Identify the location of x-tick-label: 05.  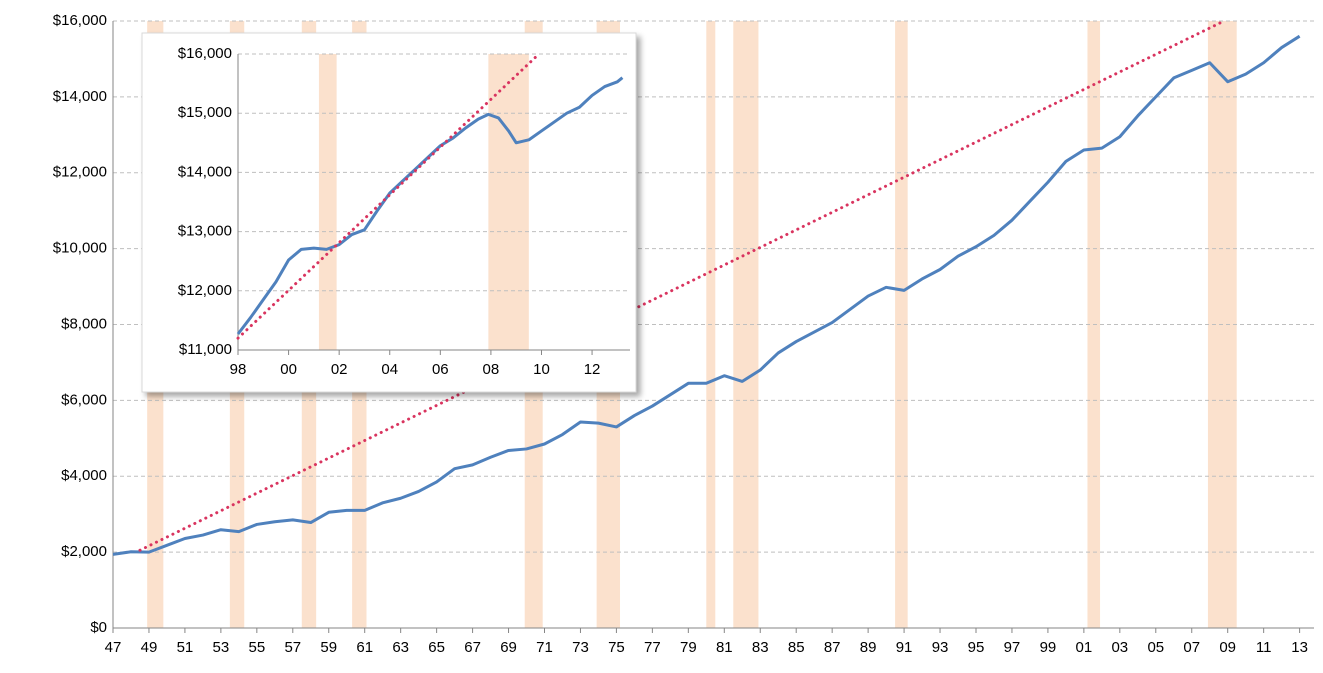
(1155, 647).